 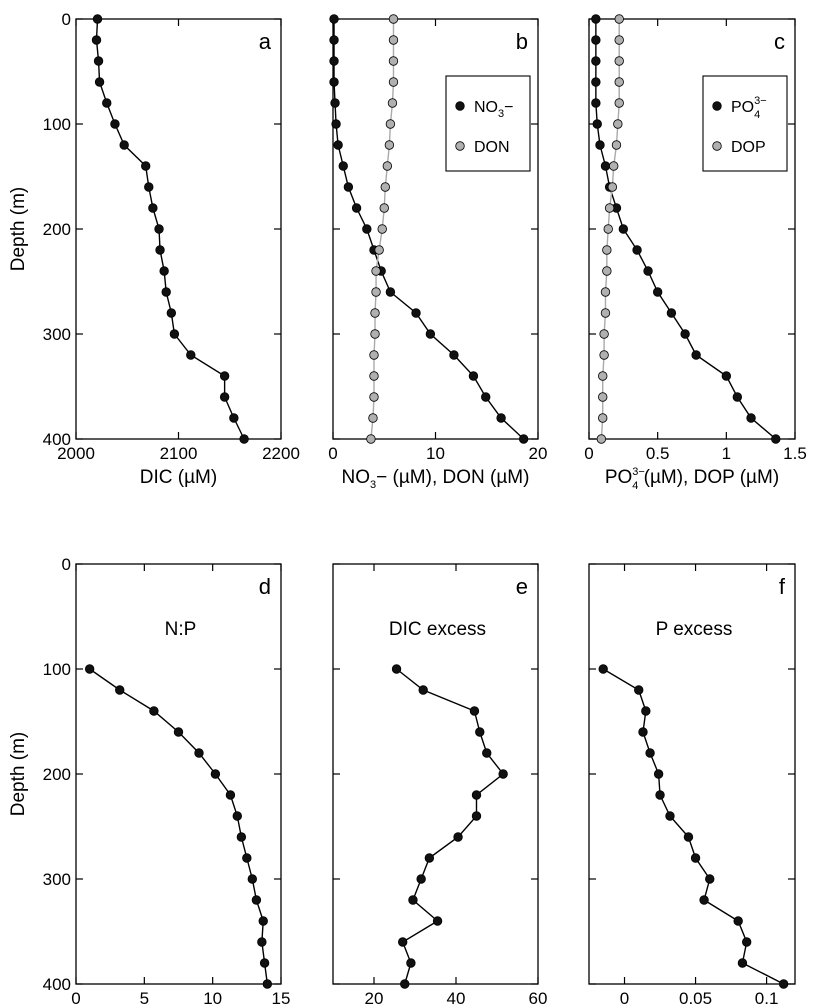 What do you see at coordinates (522, 41) in the screenshot?
I see `panel-letter: b` at bounding box center [522, 41].